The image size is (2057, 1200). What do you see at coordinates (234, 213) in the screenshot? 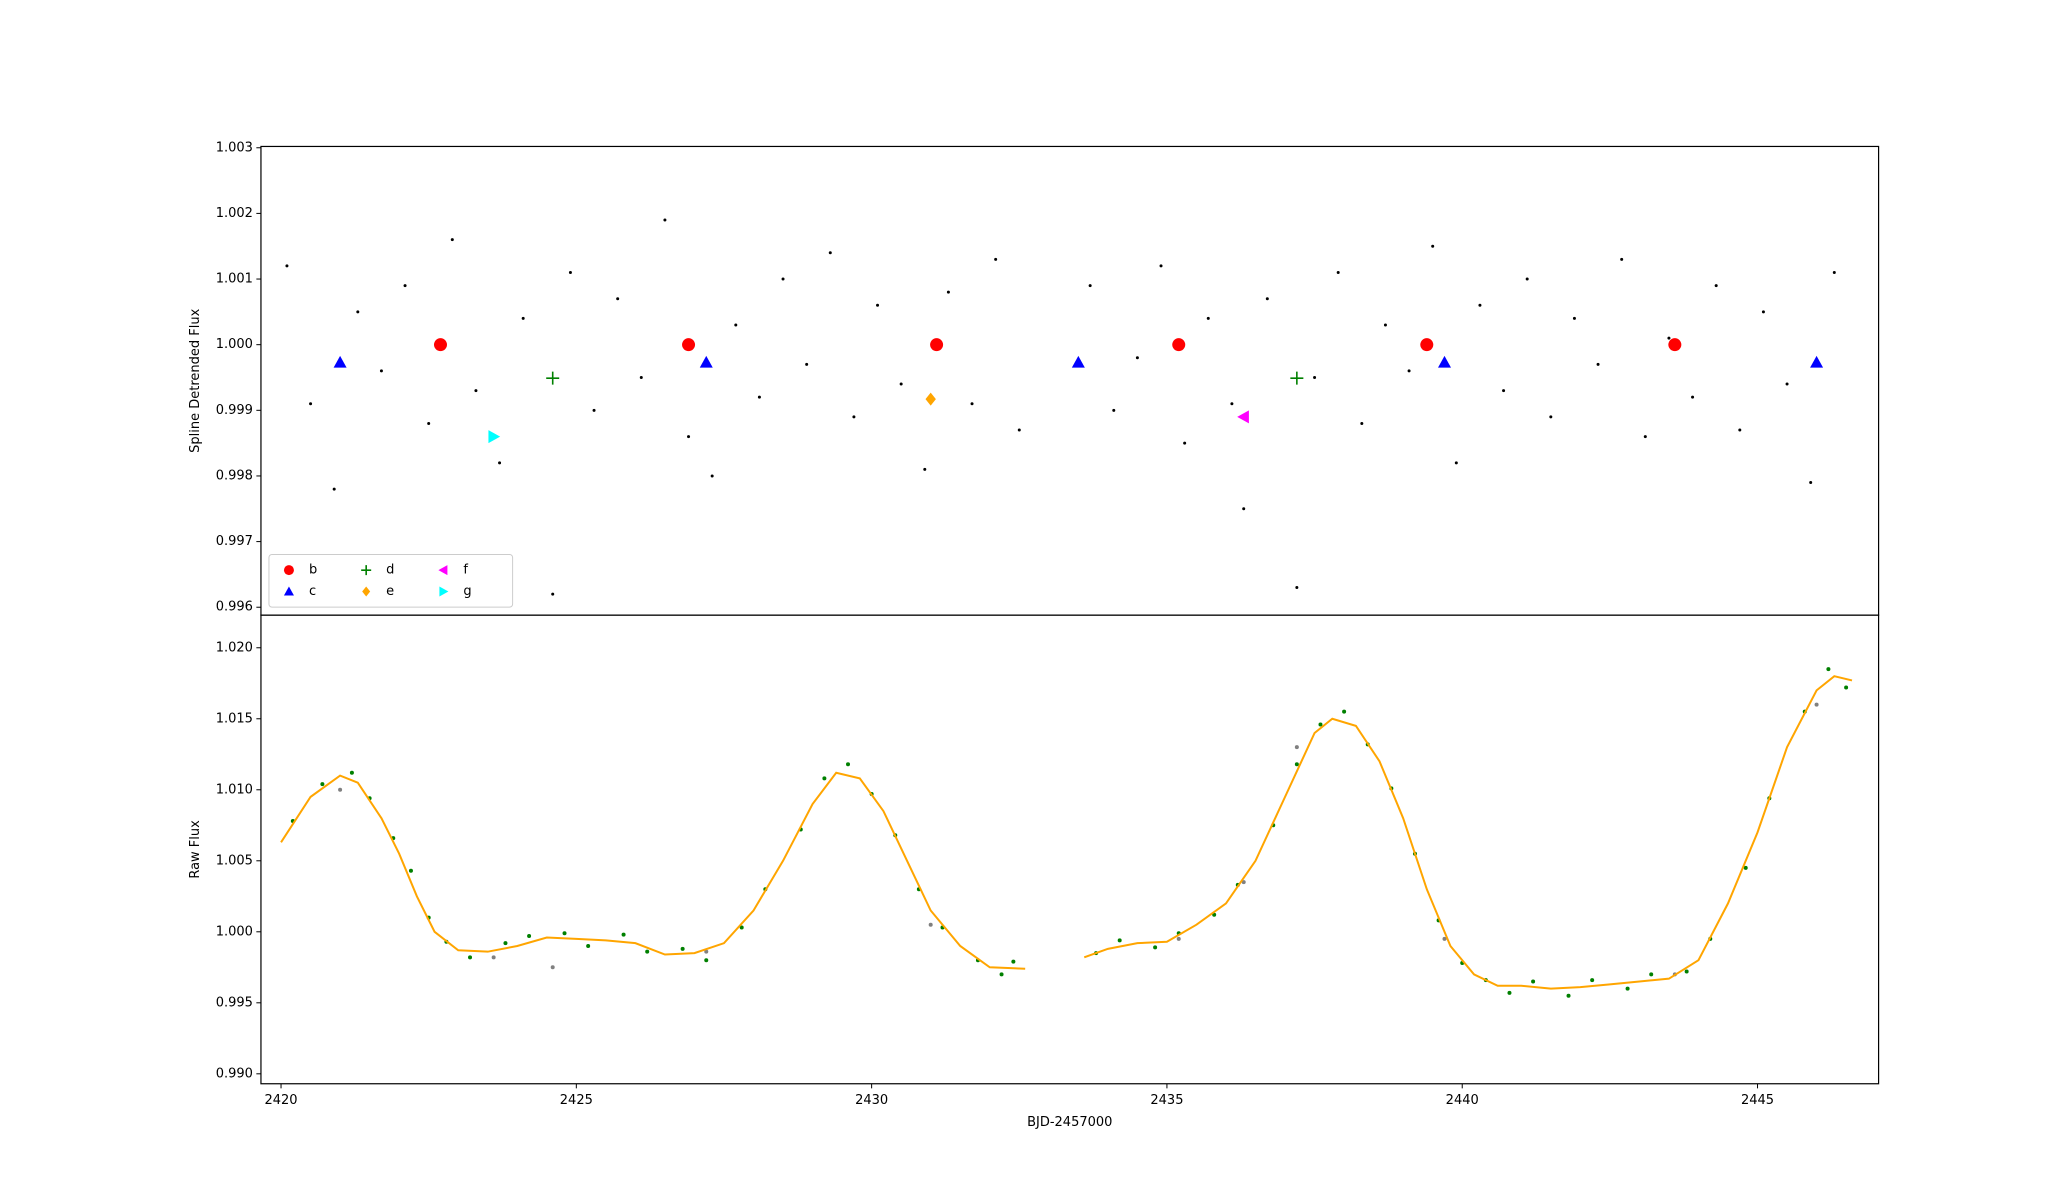
I see `y-tick-label: 1.002` at bounding box center [234, 213].